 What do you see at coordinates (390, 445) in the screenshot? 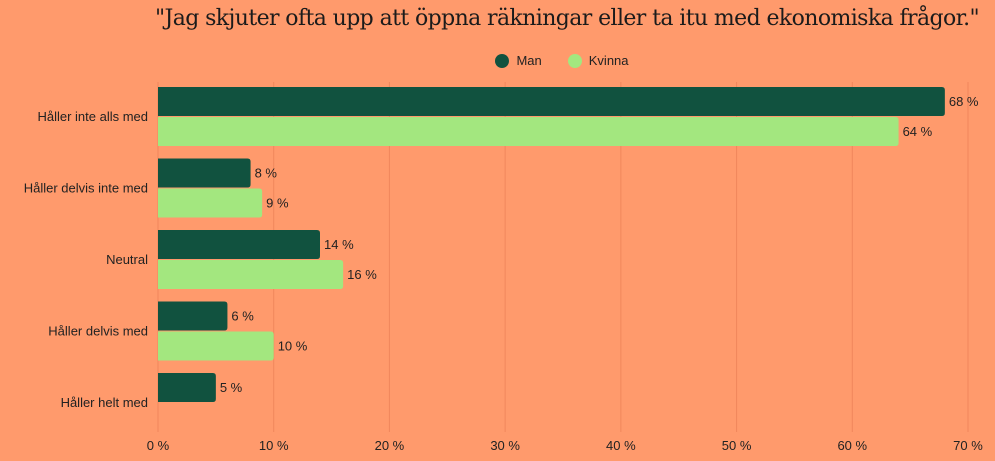
I see `x-tick-label: 20 %` at bounding box center [390, 445].